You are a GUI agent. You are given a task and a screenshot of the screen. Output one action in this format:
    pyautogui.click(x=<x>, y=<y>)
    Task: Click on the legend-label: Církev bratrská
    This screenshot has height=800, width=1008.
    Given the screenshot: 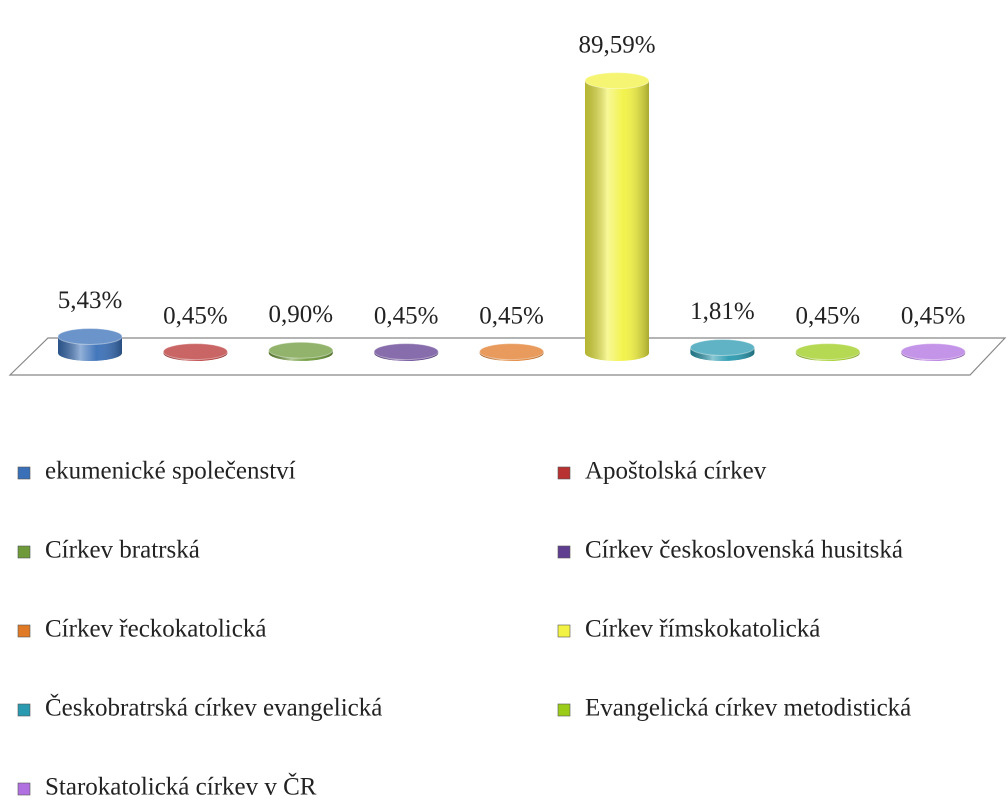 What is the action you would take?
    pyautogui.click(x=122, y=550)
    